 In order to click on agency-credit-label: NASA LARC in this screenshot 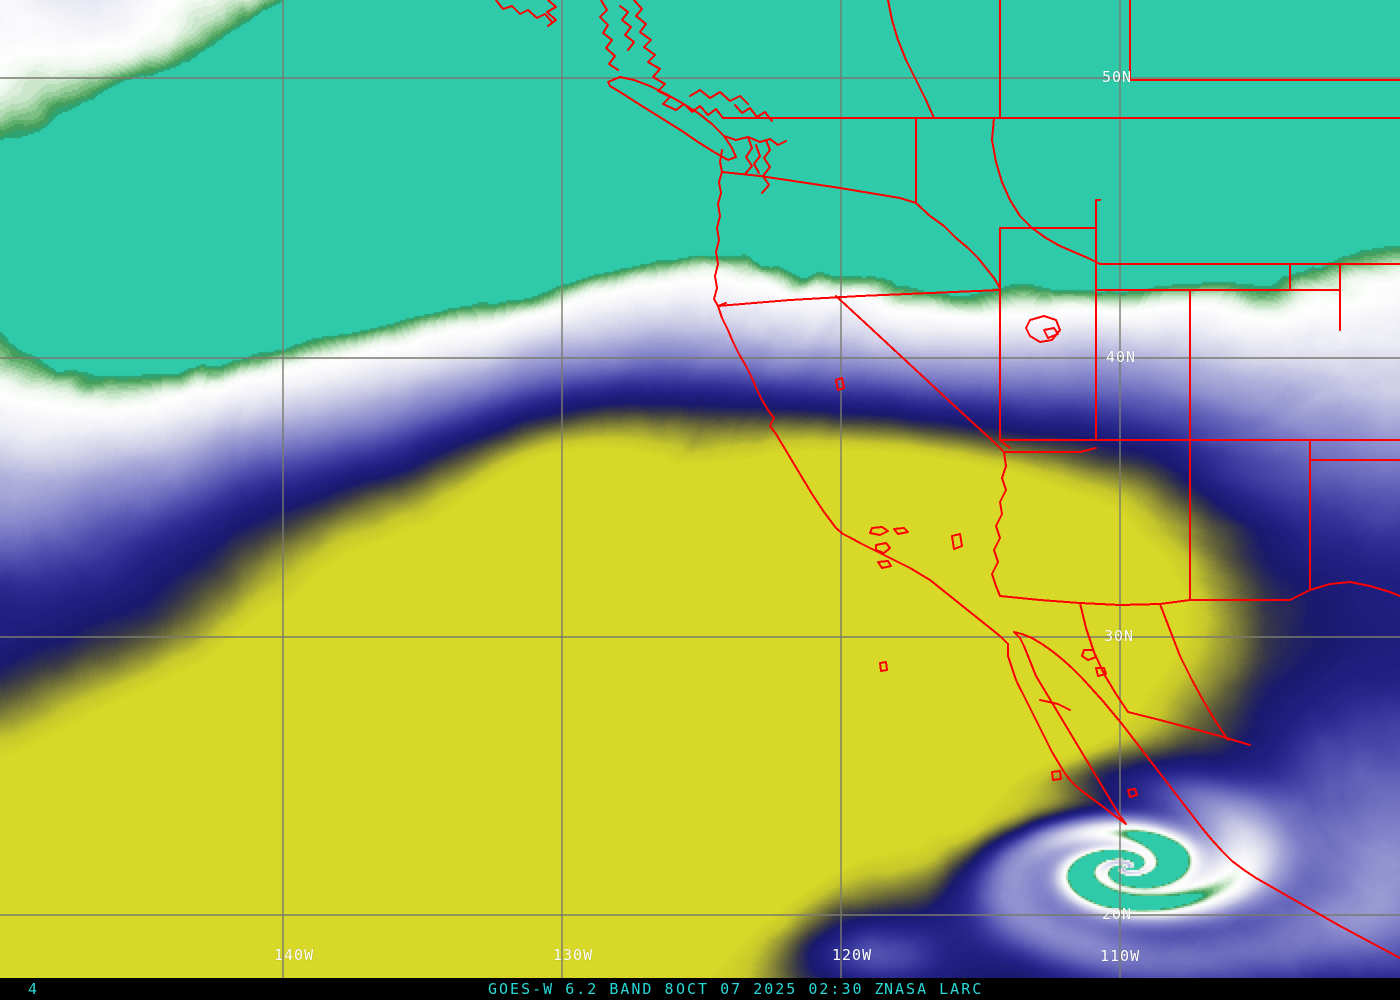, I will do `click(934, 989)`.